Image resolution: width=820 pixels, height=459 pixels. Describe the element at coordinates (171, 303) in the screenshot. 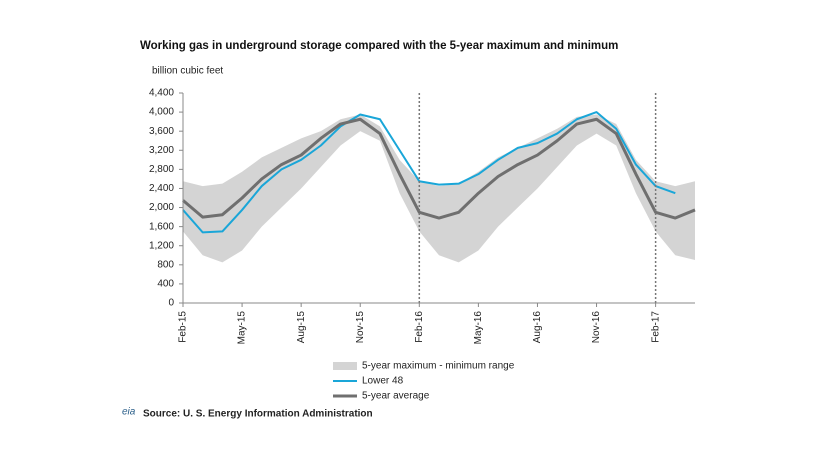

I see `y-tick-label: 0` at that location.